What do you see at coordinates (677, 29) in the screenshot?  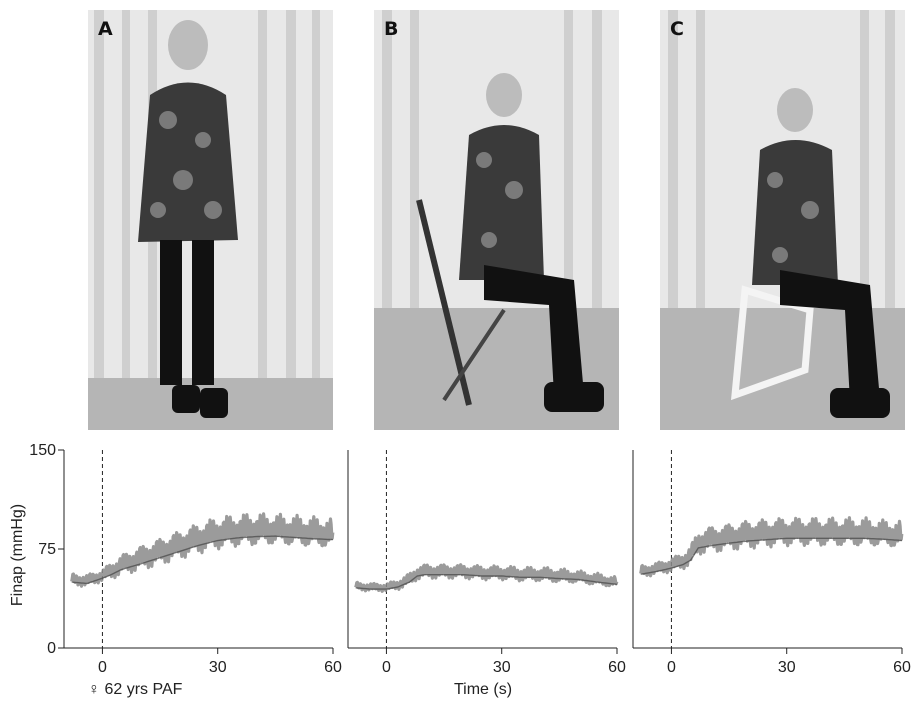 I see `photo-label-c: C` at bounding box center [677, 29].